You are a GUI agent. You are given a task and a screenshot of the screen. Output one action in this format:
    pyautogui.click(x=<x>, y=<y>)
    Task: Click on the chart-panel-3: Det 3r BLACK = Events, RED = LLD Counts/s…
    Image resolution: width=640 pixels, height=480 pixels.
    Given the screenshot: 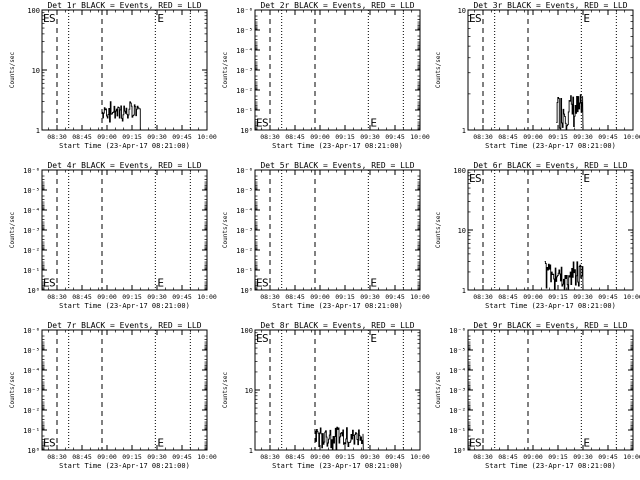 What is the action you would take?
    pyautogui.click(x=537, y=75)
    